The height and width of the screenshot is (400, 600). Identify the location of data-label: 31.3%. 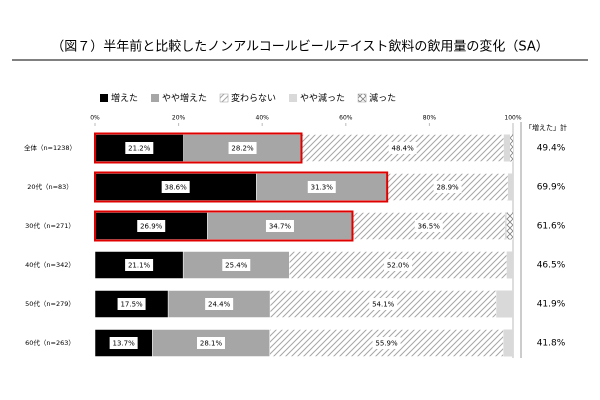
(322, 188).